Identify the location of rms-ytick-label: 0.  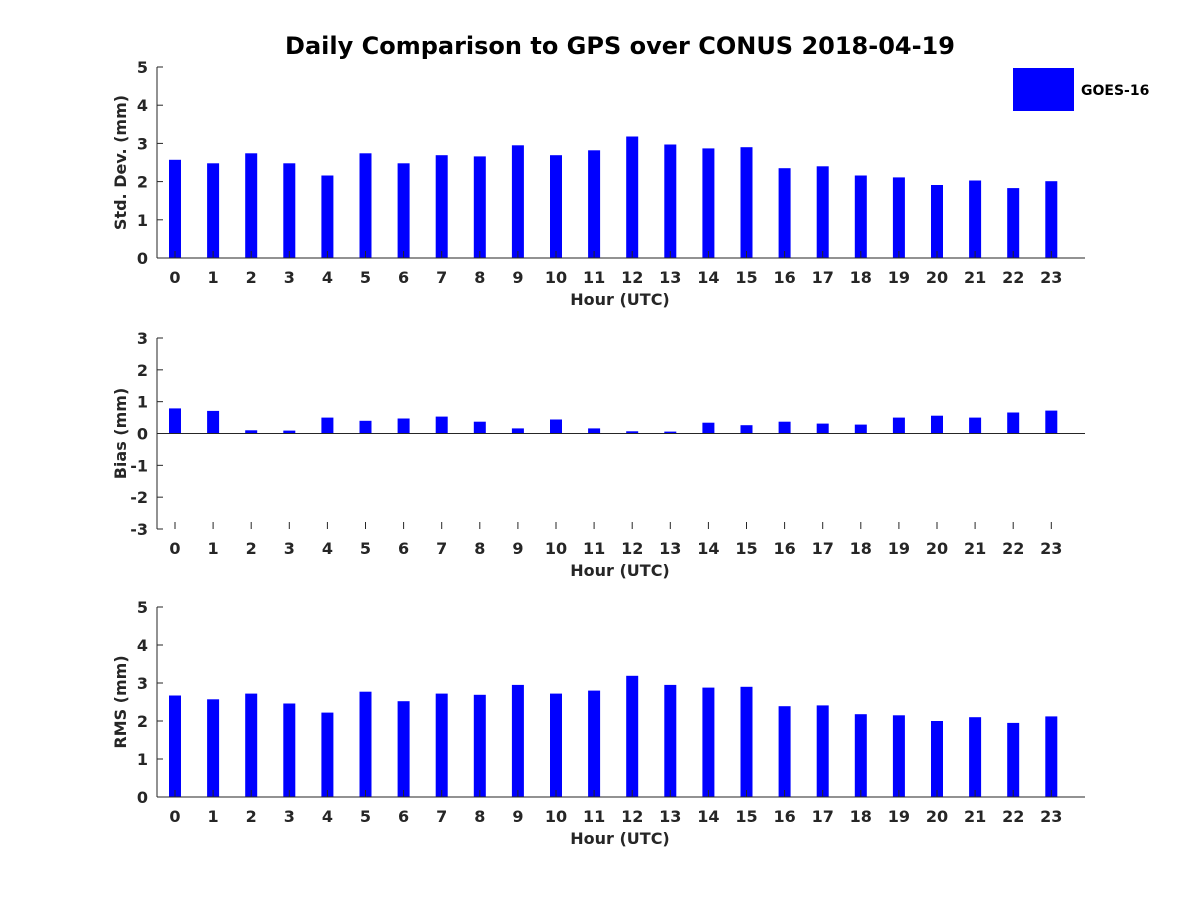
(142, 797).